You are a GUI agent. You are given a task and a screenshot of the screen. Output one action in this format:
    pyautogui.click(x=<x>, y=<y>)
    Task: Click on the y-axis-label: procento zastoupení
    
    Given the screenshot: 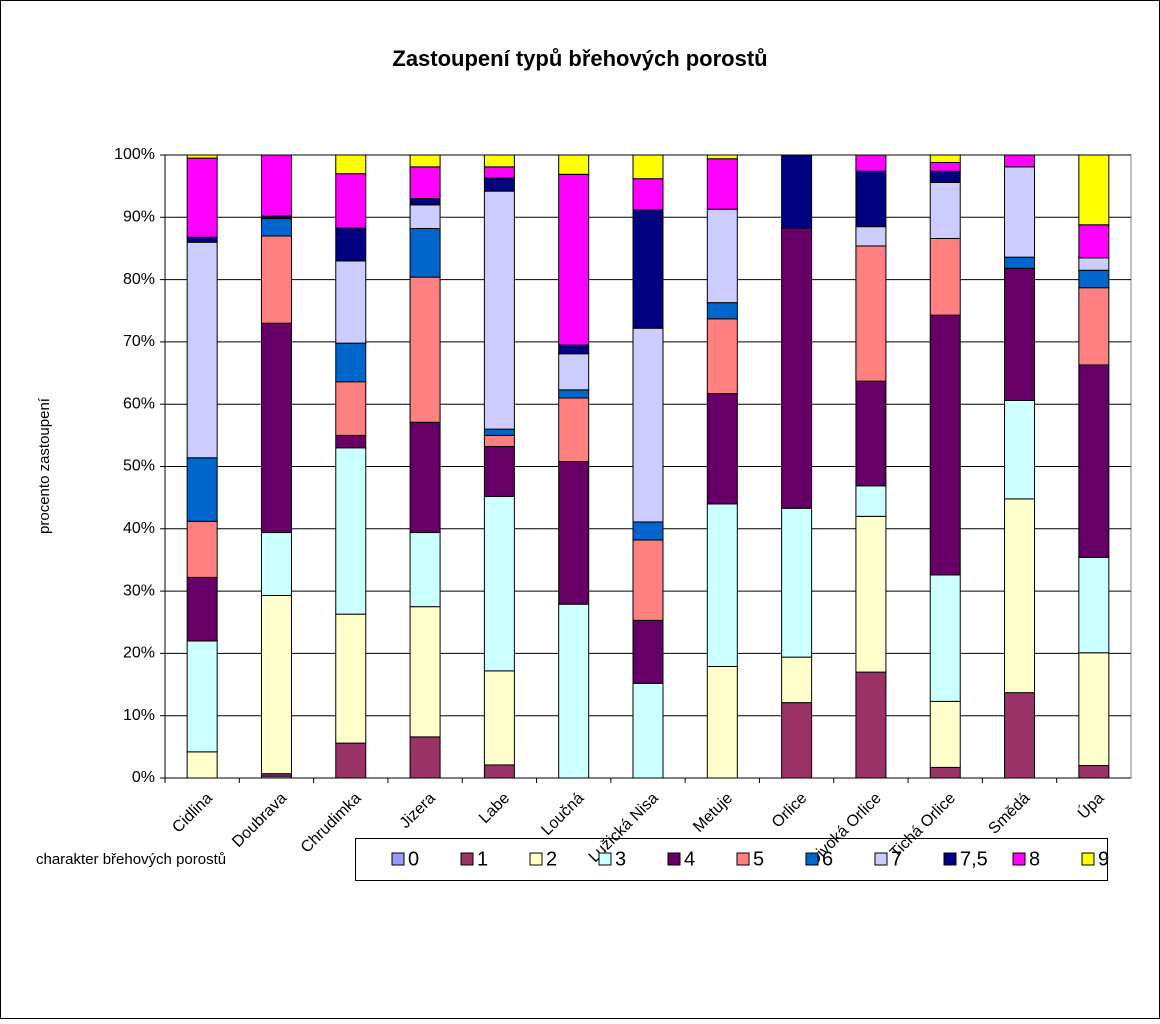 What is the action you would take?
    pyautogui.click(x=44, y=465)
    